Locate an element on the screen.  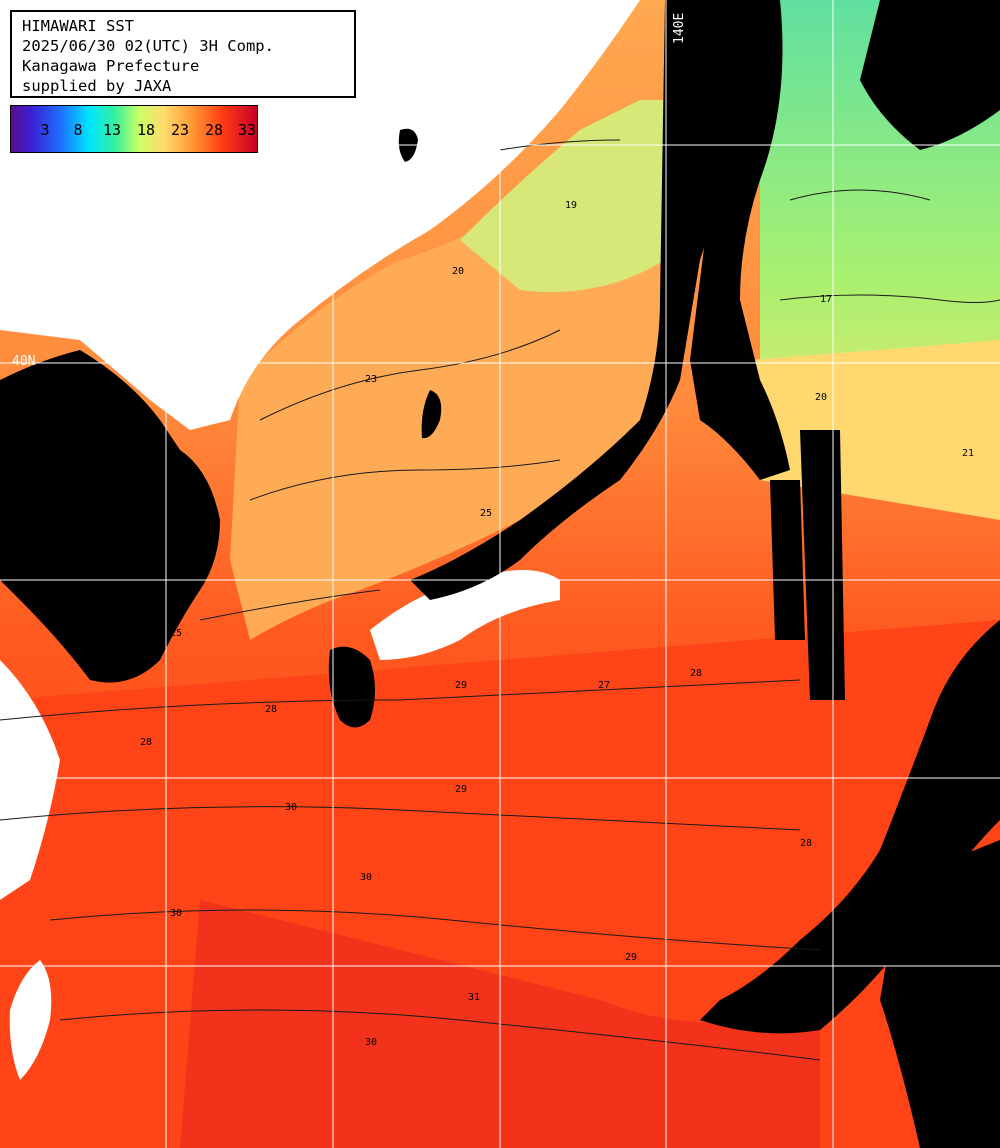
sea-cool-north is located at coordinates (562, 196).